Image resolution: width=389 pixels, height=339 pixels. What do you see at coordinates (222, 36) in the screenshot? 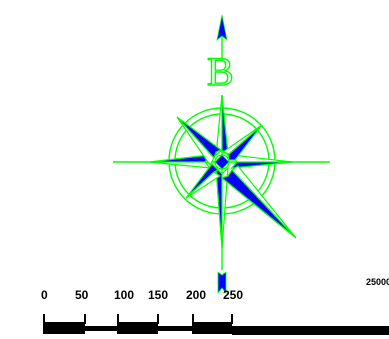
I see `north-arrow-icon` at bounding box center [222, 36].